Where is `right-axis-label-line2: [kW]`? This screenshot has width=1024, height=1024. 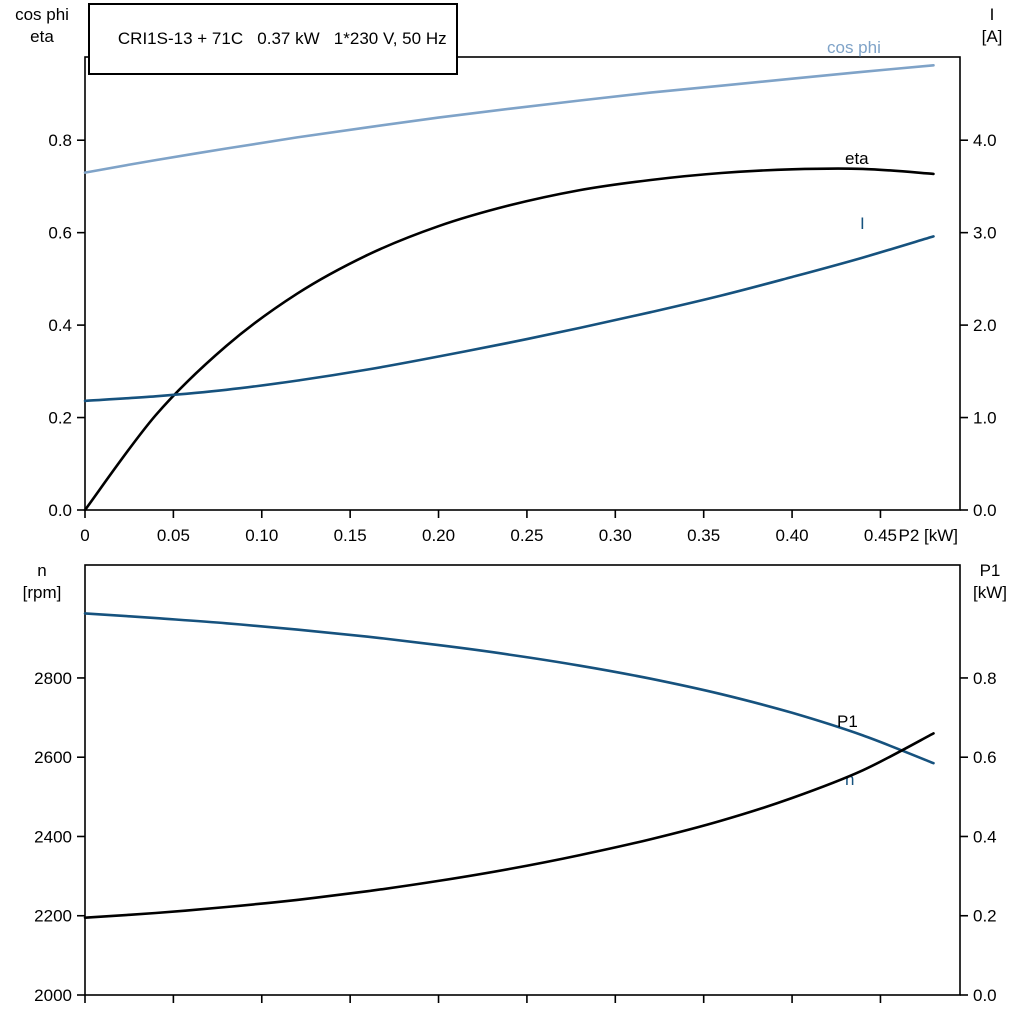
right-axis-label-line2: [kW] is located at coordinates (990, 592).